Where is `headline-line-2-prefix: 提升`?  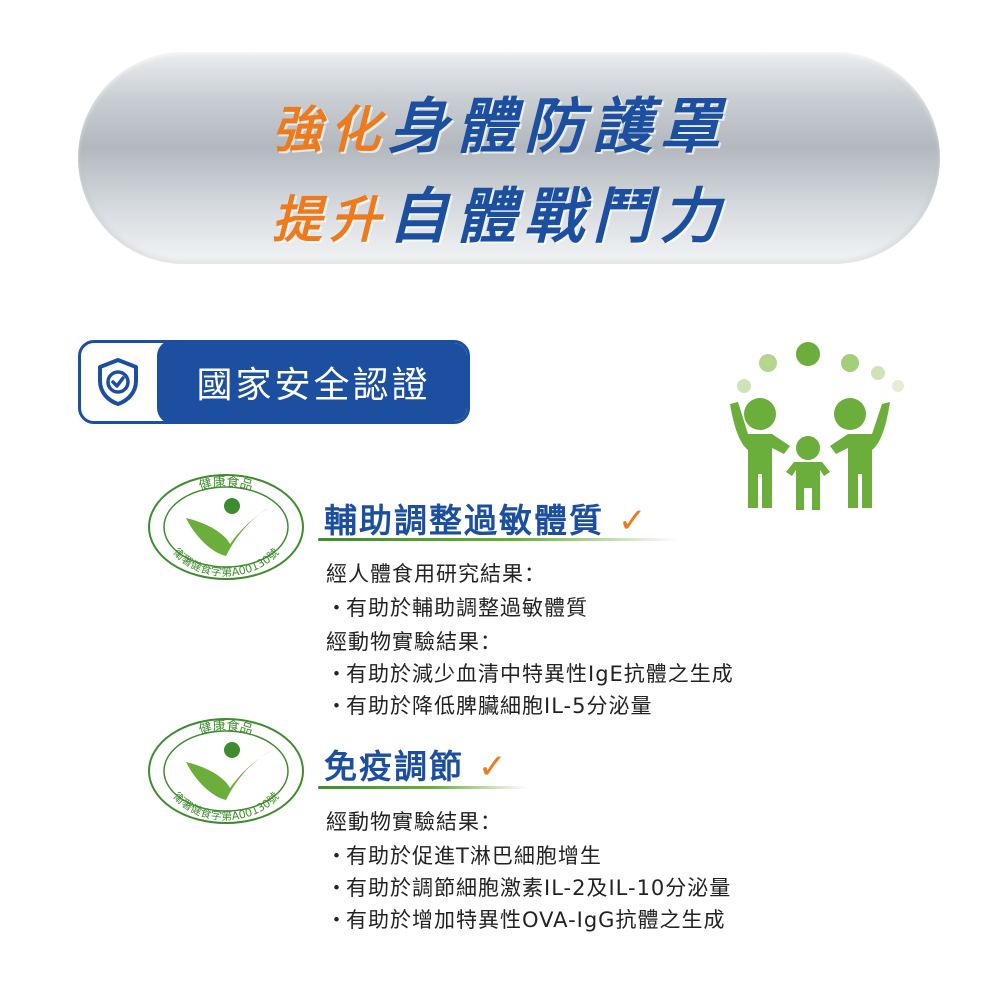
headline-line-2-prefix: 提升 is located at coordinates (330, 220).